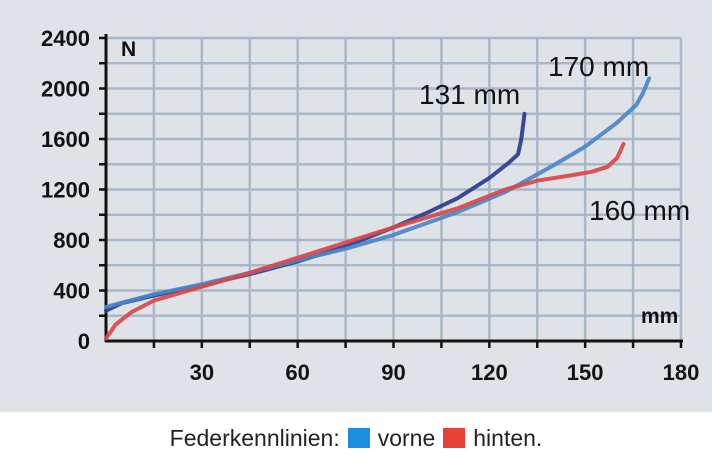 This screenshot has height=458, width=712. Describe the element at coordinates (71, 240) in the screenshot. I see `y-tick-label: 800` at that location.